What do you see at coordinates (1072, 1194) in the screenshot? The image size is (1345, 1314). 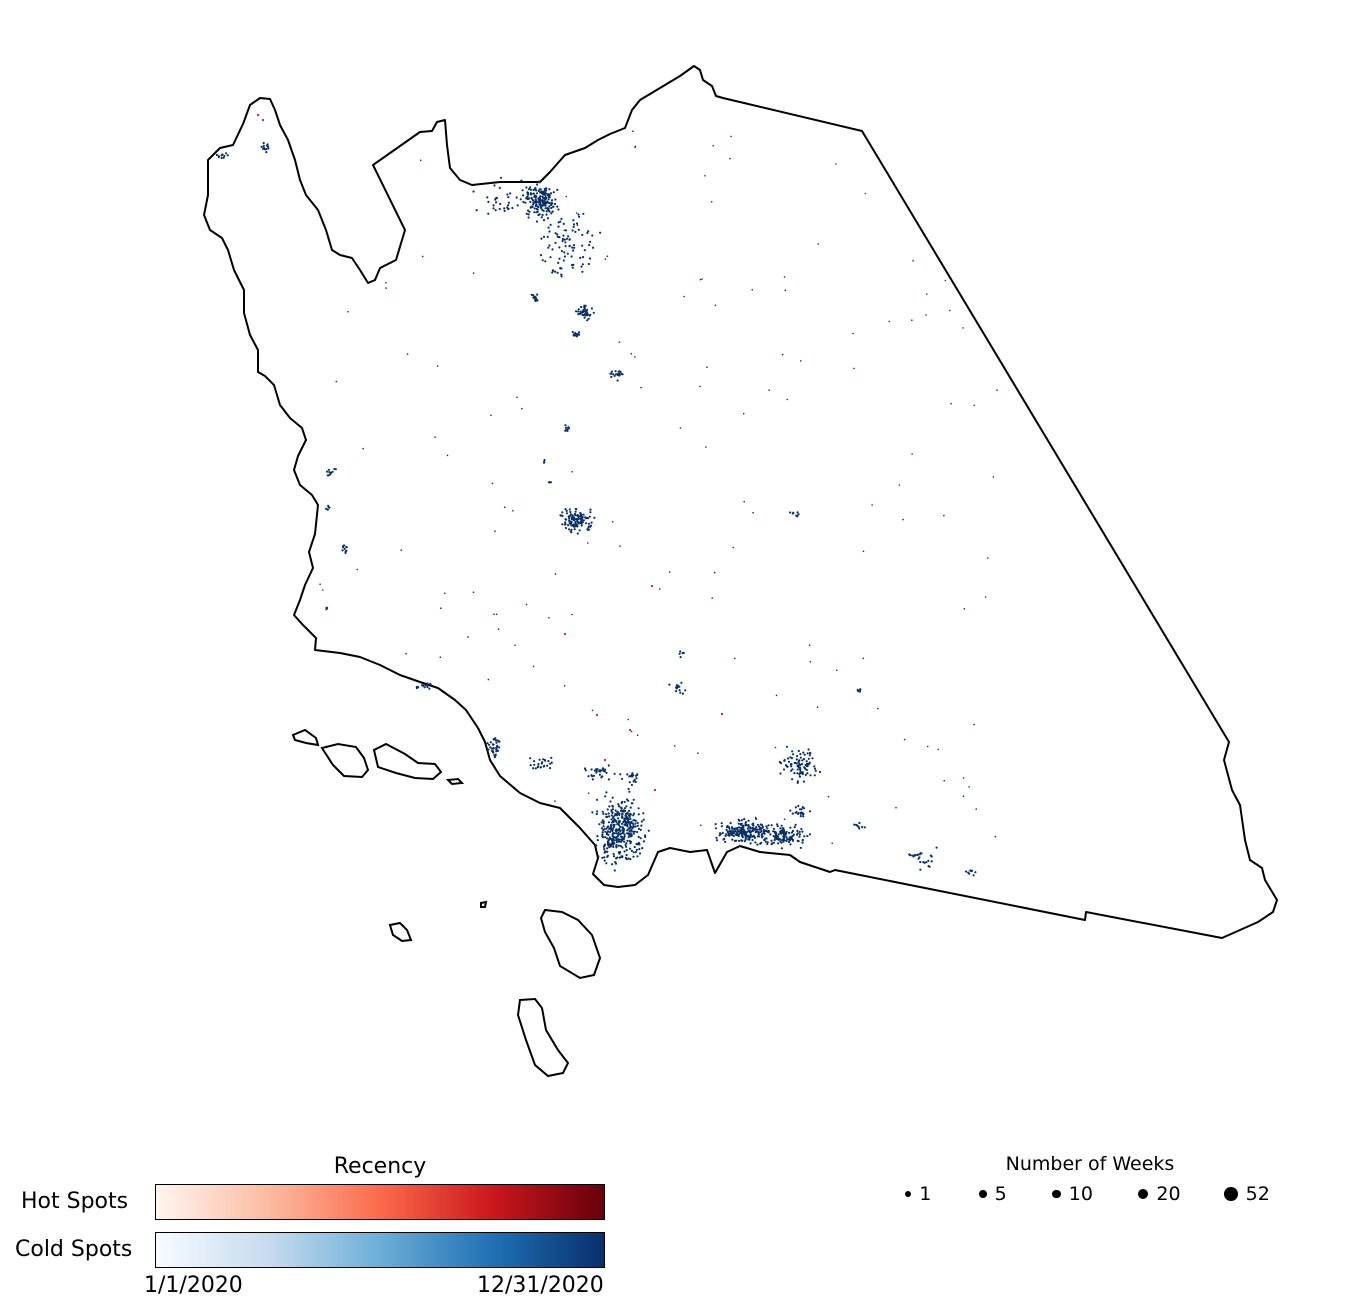 I see `weeks-legend-item: 10` at bounding box center [1072, 1194].